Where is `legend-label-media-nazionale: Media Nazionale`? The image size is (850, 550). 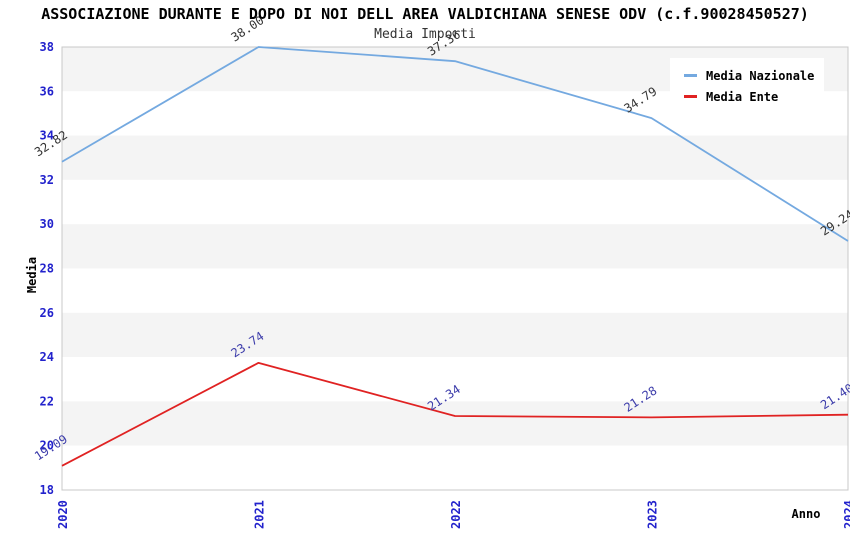 legend-label-media-nazionale: Media Nazionale is located at coordinates (760, 76).